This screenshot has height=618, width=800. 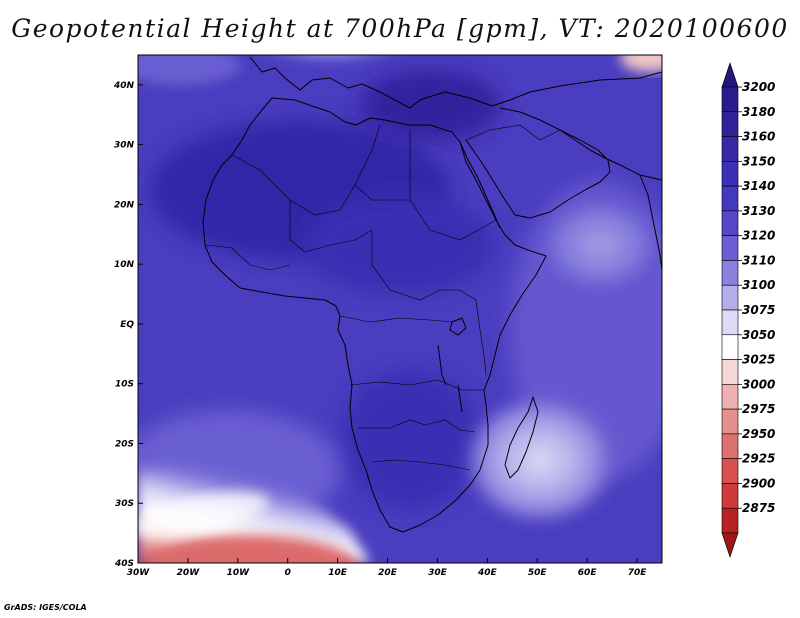 I want to click on lat-tick-label: 10N, so click(x=124, y=265).